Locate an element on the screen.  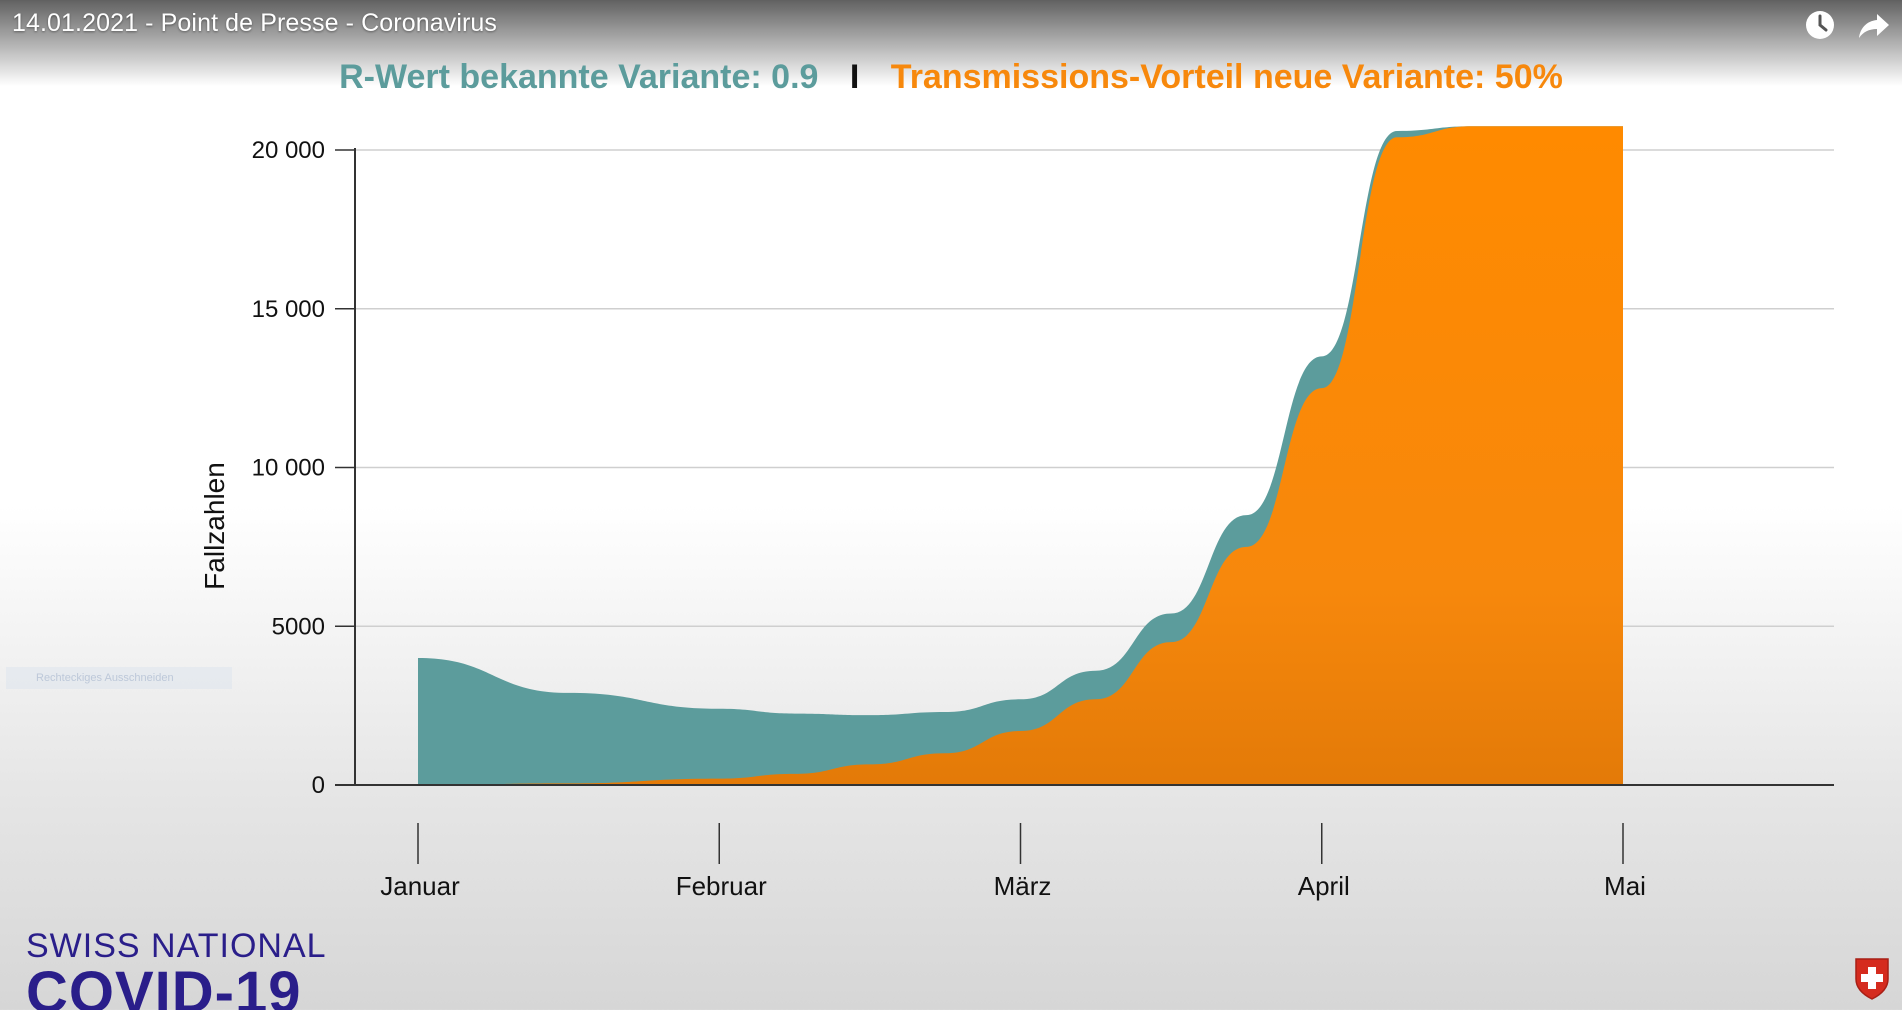
y-tick-label: 15 000 is located at coordinates (288, 309).